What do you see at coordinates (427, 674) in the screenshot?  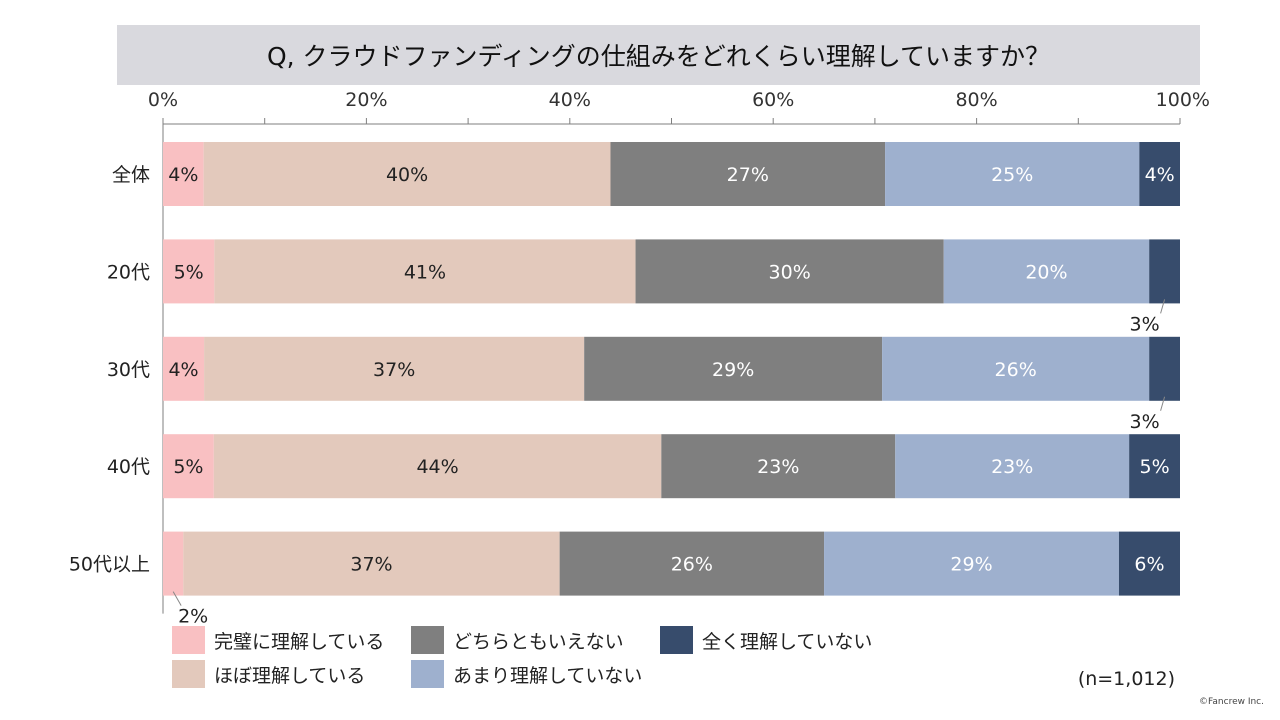 I see `legend-swatch-not-much` at bounding box center [427, 674].